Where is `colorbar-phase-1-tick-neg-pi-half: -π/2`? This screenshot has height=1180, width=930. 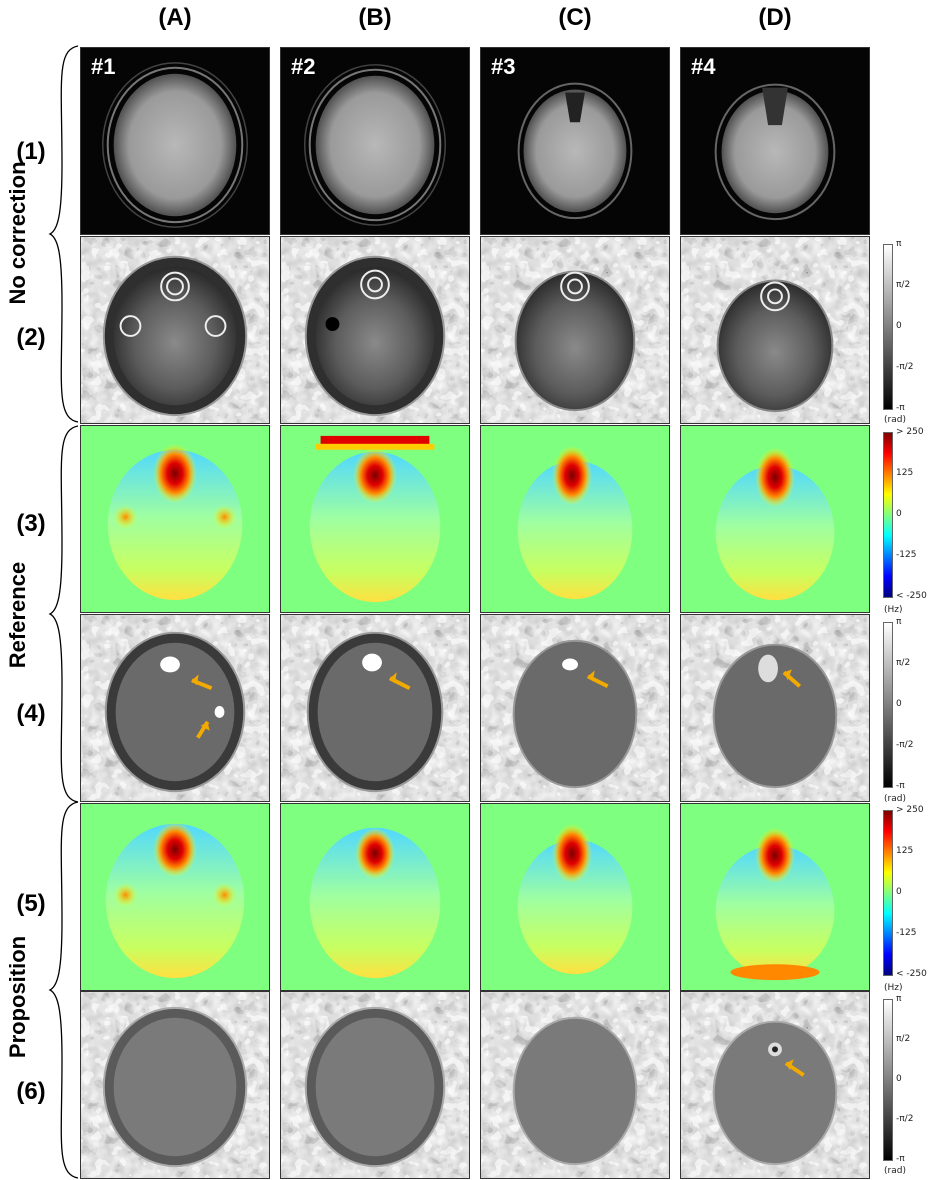 colorbar-phase-1-tick-neg-pi-half: -π/2 is located at coordinates (905, 367).